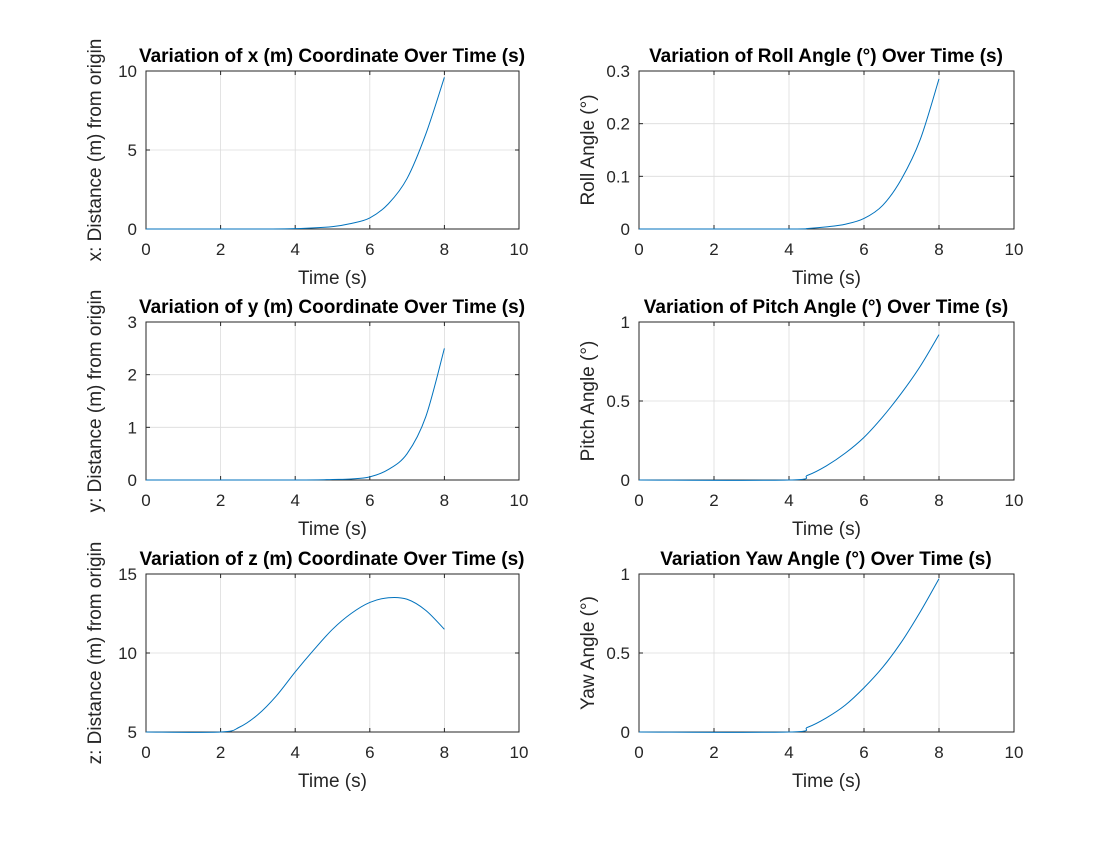 This screenshot has width=1120, height=845. What do you see at coordinates (588, 149) in the screenshot?
I see `y-axis-label: Roll Angle (°)` at bounding box center [588, 149].